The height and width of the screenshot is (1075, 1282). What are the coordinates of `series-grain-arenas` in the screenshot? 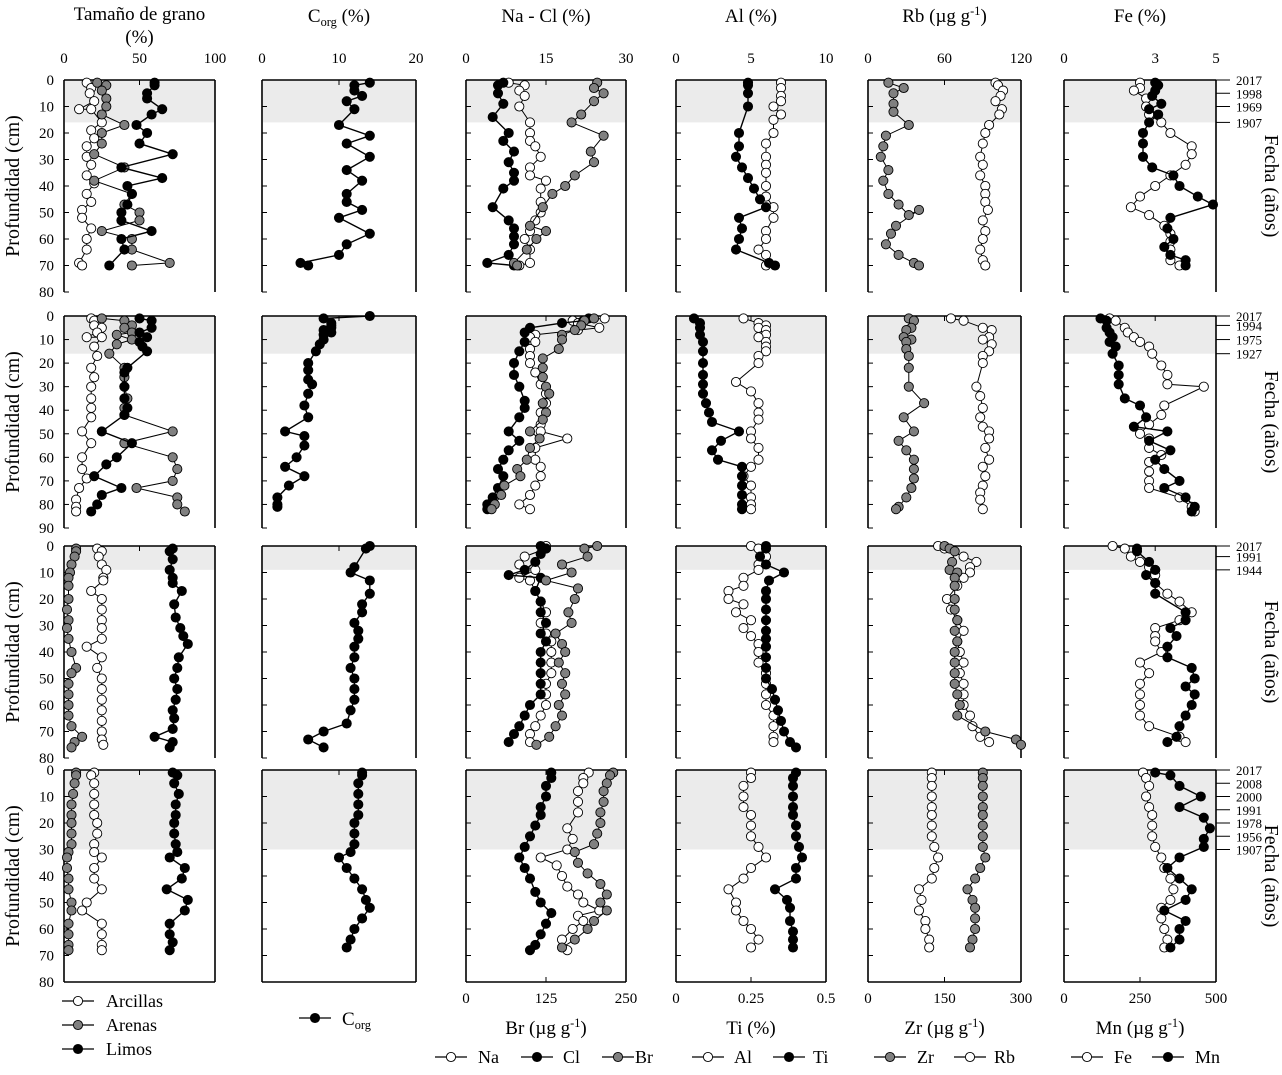 It's located at (71, 861).